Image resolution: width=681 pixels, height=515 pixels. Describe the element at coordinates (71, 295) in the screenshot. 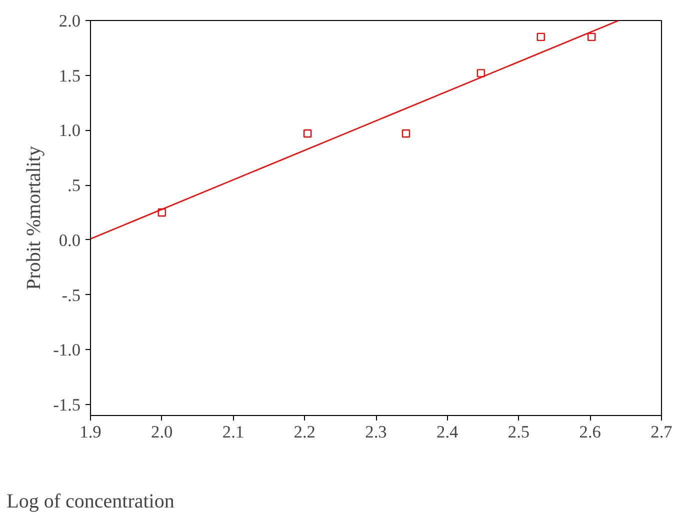

I see `y-tick-label: -.5` at that location.